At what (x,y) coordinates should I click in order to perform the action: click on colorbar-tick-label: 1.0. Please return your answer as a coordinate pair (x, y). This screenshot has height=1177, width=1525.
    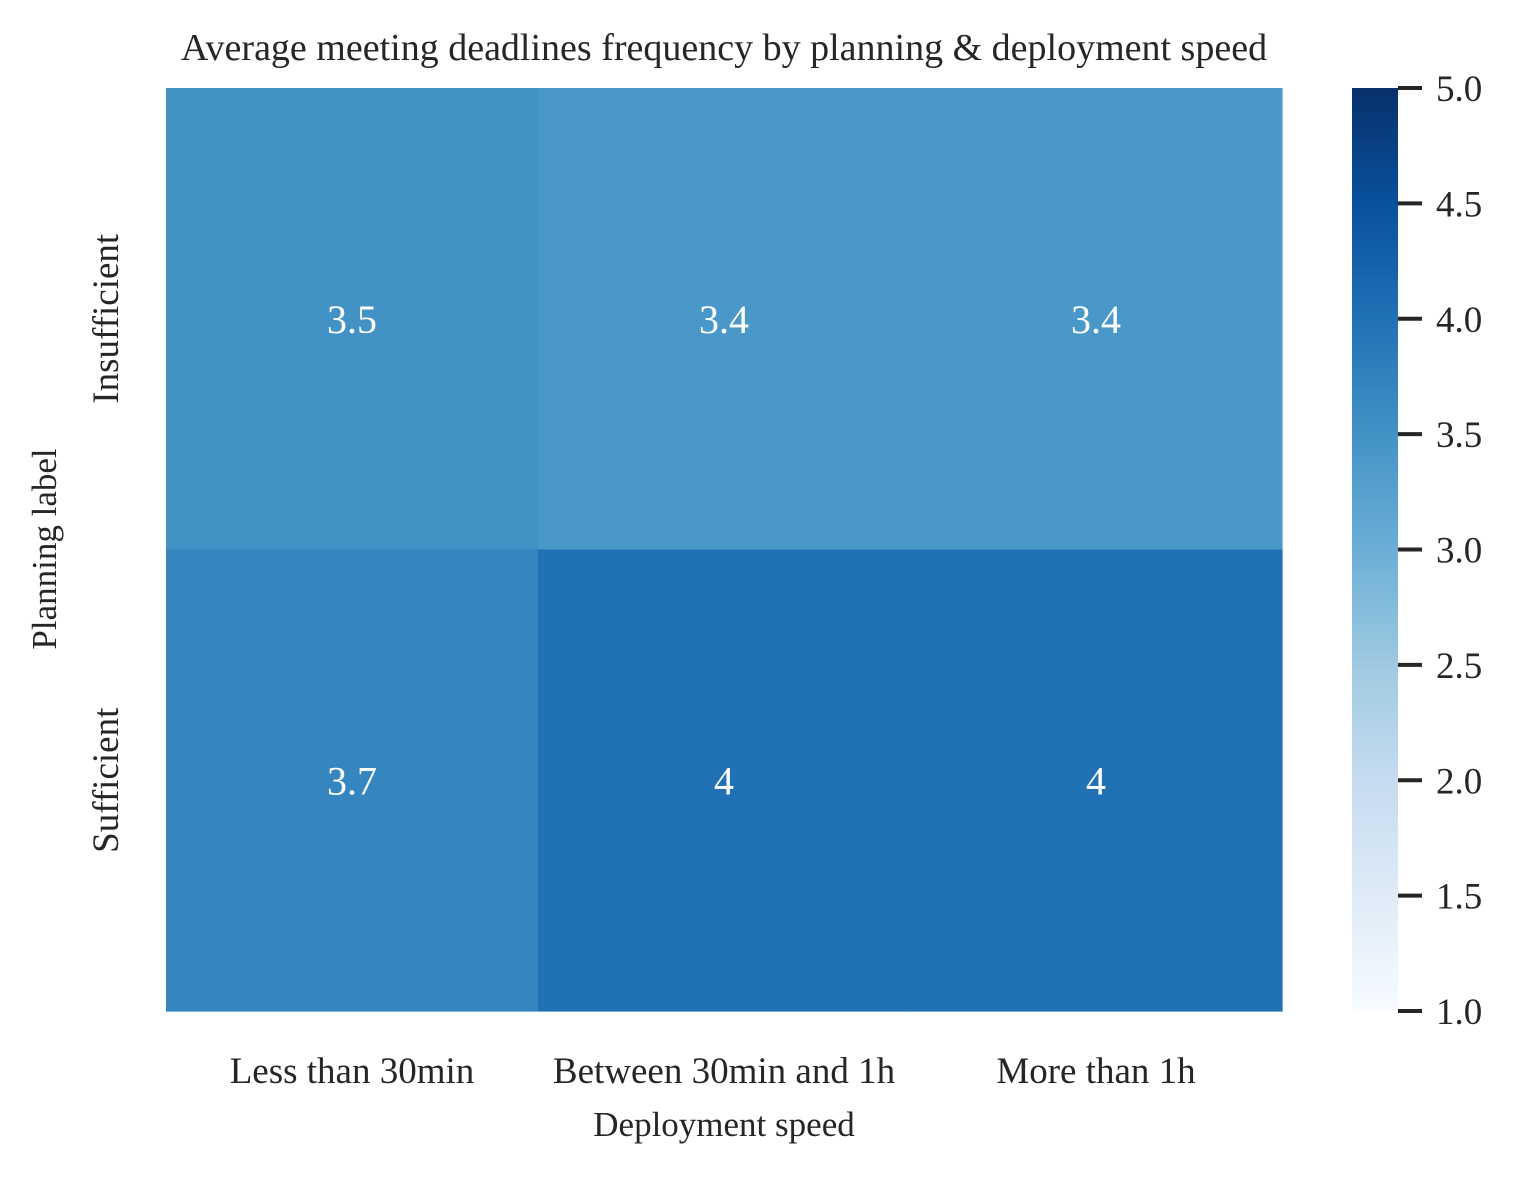
    Looking at the image, I should click on (1459, 1012).